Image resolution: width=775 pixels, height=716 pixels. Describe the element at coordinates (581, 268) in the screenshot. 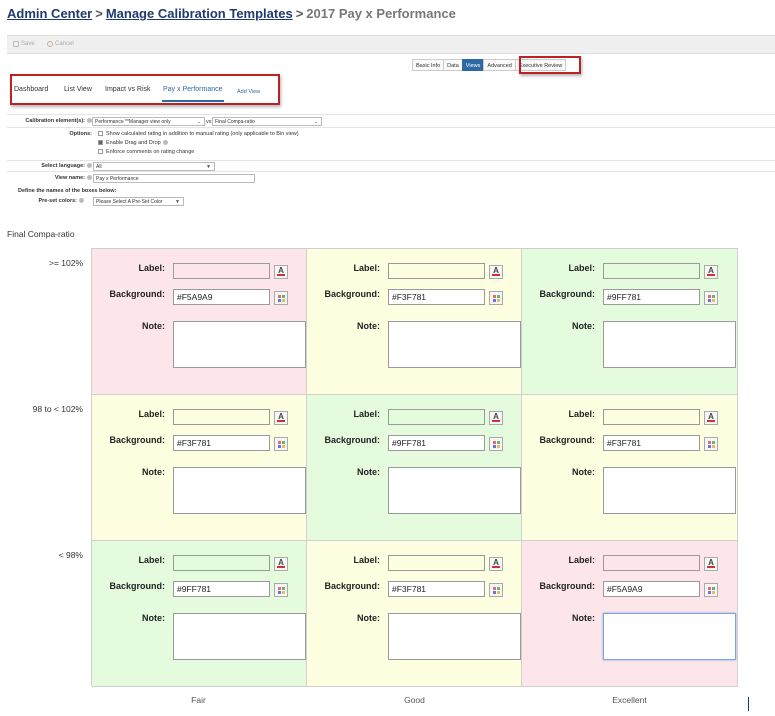

I see `label-field-label: Label:` at that location.